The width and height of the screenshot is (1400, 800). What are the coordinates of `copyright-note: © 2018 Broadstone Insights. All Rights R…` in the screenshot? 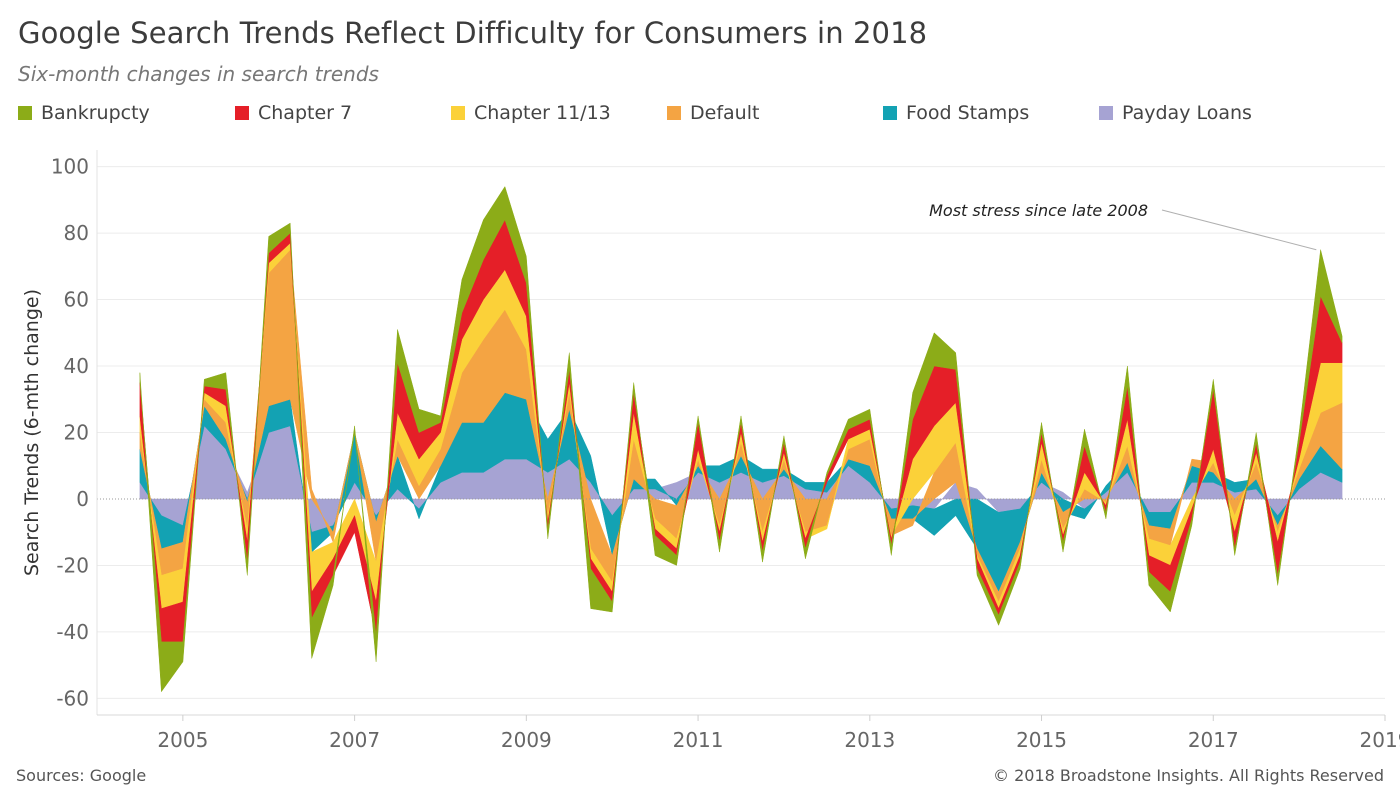 It's located at (1188, 775).